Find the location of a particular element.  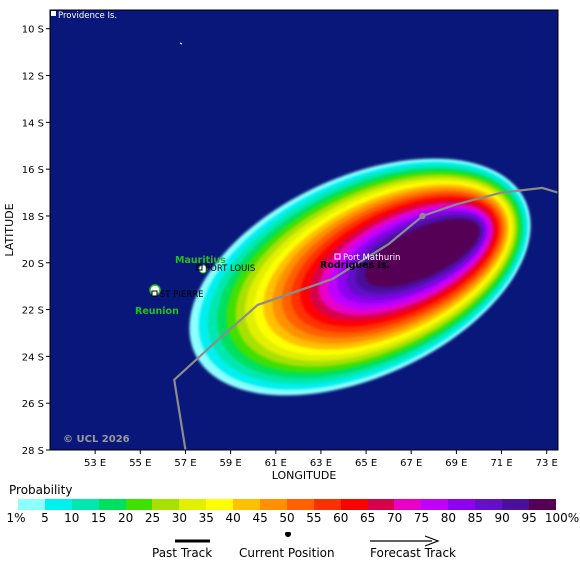

lon-tick-label: 63 E is located at coordinates (321, 463).